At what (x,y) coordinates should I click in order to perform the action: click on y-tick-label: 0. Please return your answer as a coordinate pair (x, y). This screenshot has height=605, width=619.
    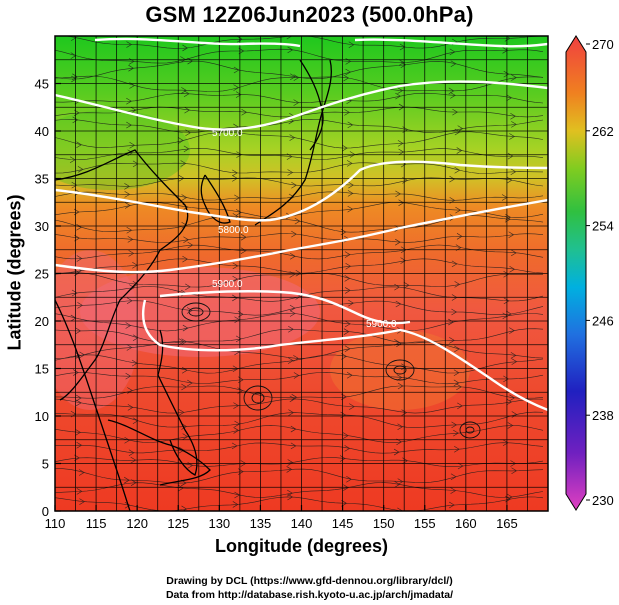
    Looking at the image, I should click on (45, 511).